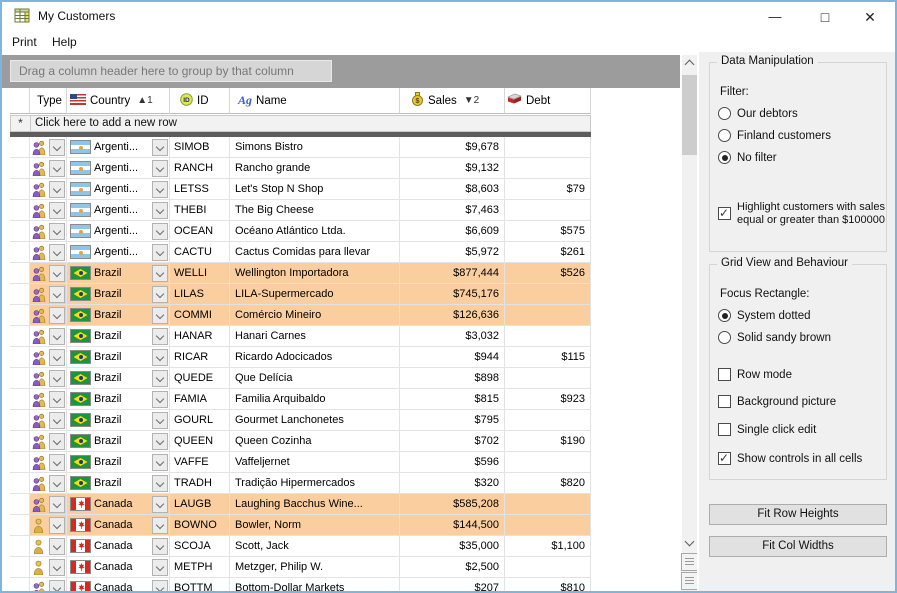  What do you see at coordinates (755, 374) in the screenshot?
I see `checkbox-row-mode: Row mode` at bounding box center [755, 374].